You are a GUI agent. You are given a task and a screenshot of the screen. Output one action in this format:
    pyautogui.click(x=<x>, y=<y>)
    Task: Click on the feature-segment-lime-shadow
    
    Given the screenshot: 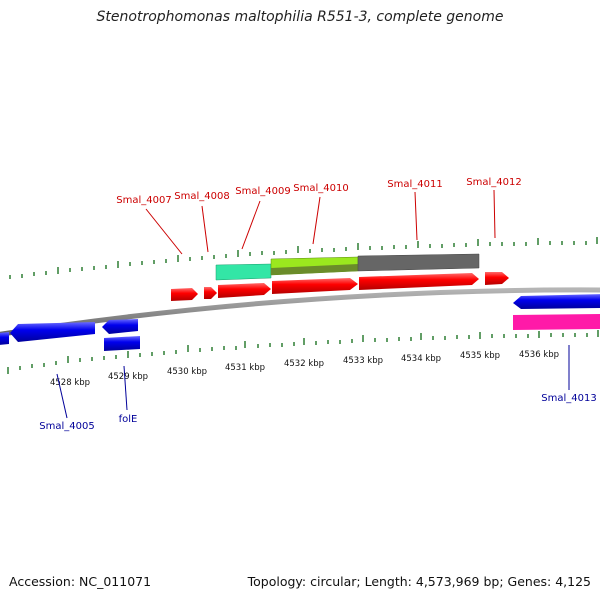 What is the action you would take?
    pyautogui.click(x=314, y=269)
    